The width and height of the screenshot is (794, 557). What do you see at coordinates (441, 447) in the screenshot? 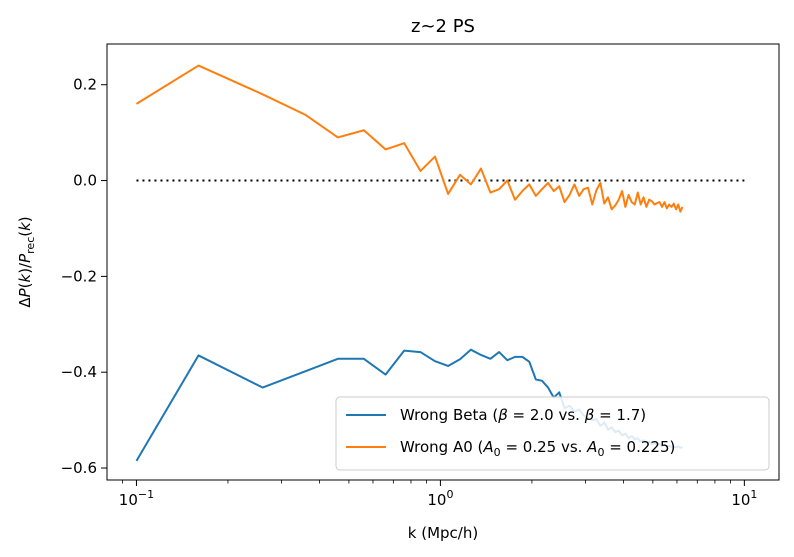
I see `legend-text-part: Wrong A0 (` at bounding box center [441, 447].